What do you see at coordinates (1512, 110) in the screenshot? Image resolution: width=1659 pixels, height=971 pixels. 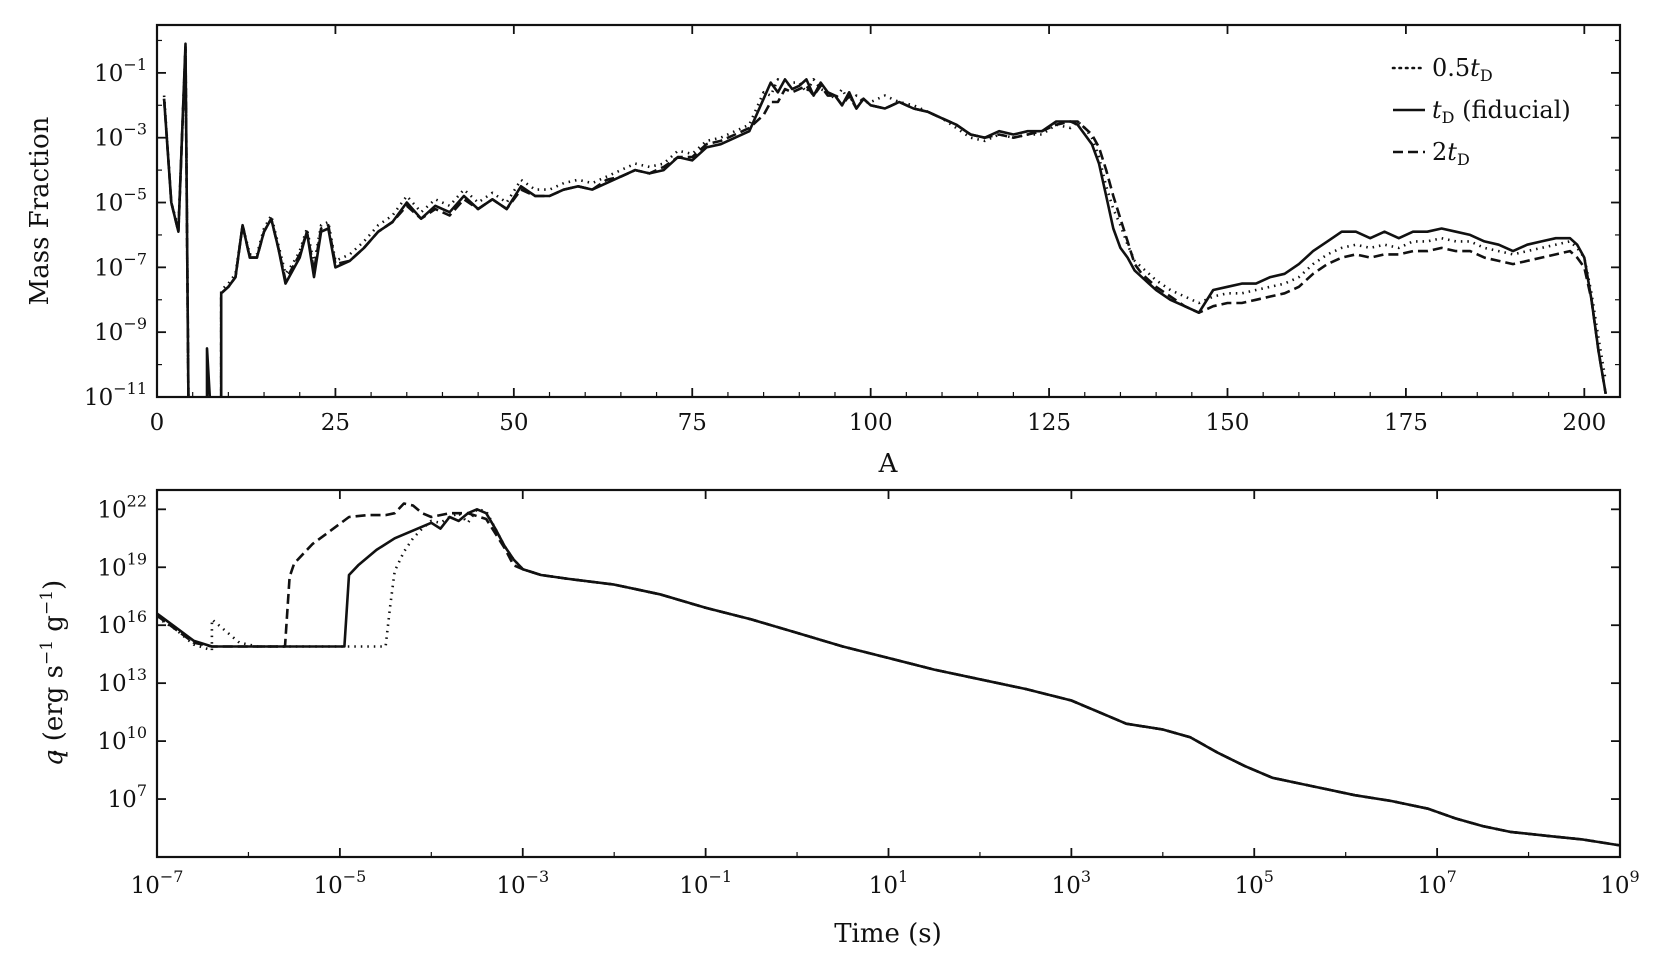 I see `legend-post: (fiducial)` at bounding box center [1512, 110].